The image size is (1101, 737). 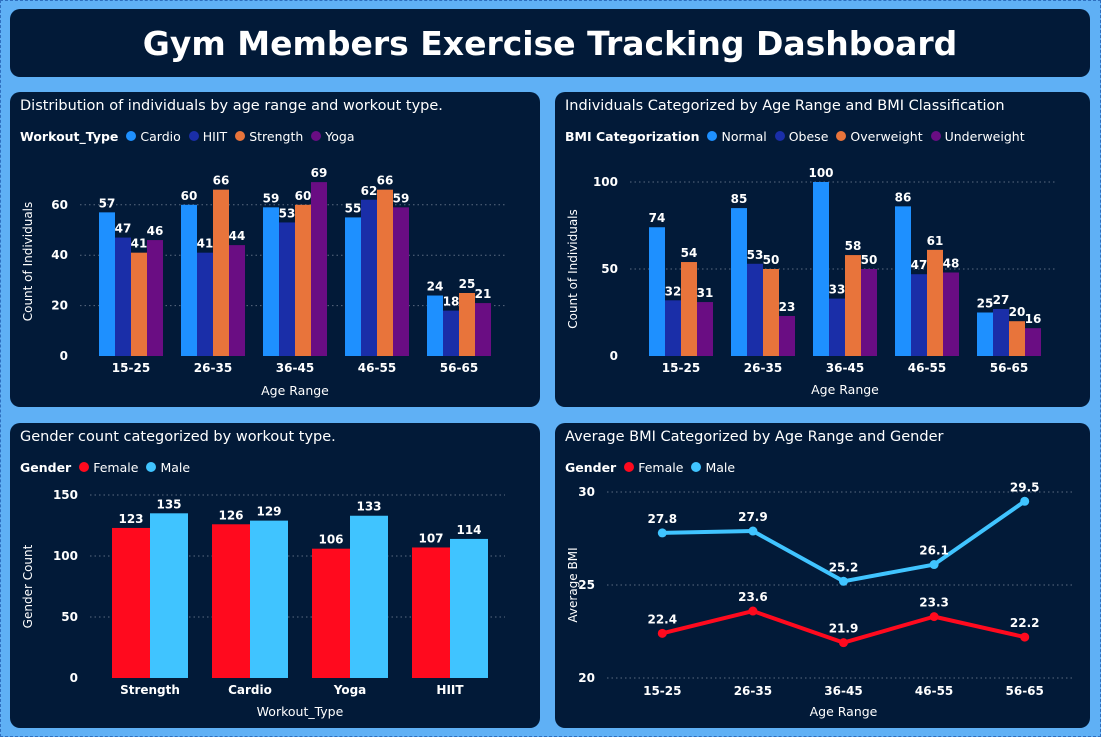 What do you see at coordinates (213, 368) in the screenshot?
I see `x-tick-label: 26-35` at bounding box center [213, 368].